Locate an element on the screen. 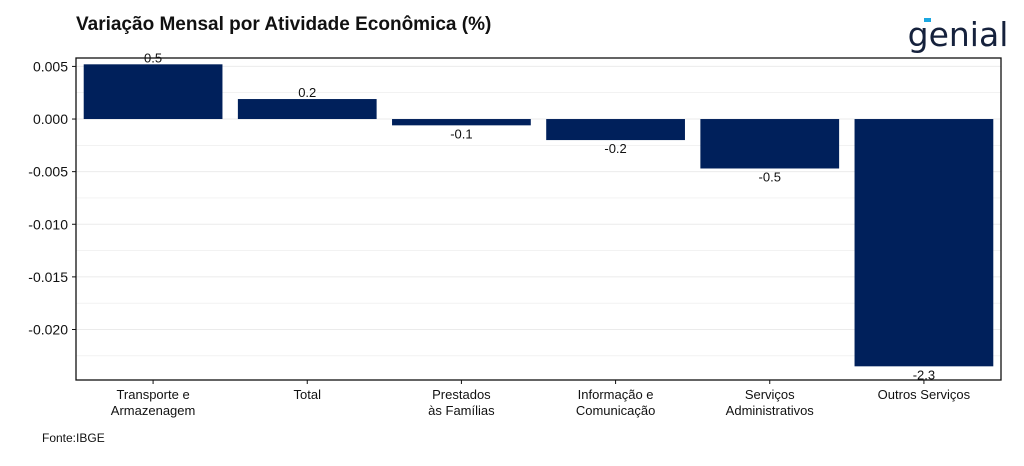 The image size is (1024, 466). x-tick-label-line: Total is located at coordinates (308, 394).